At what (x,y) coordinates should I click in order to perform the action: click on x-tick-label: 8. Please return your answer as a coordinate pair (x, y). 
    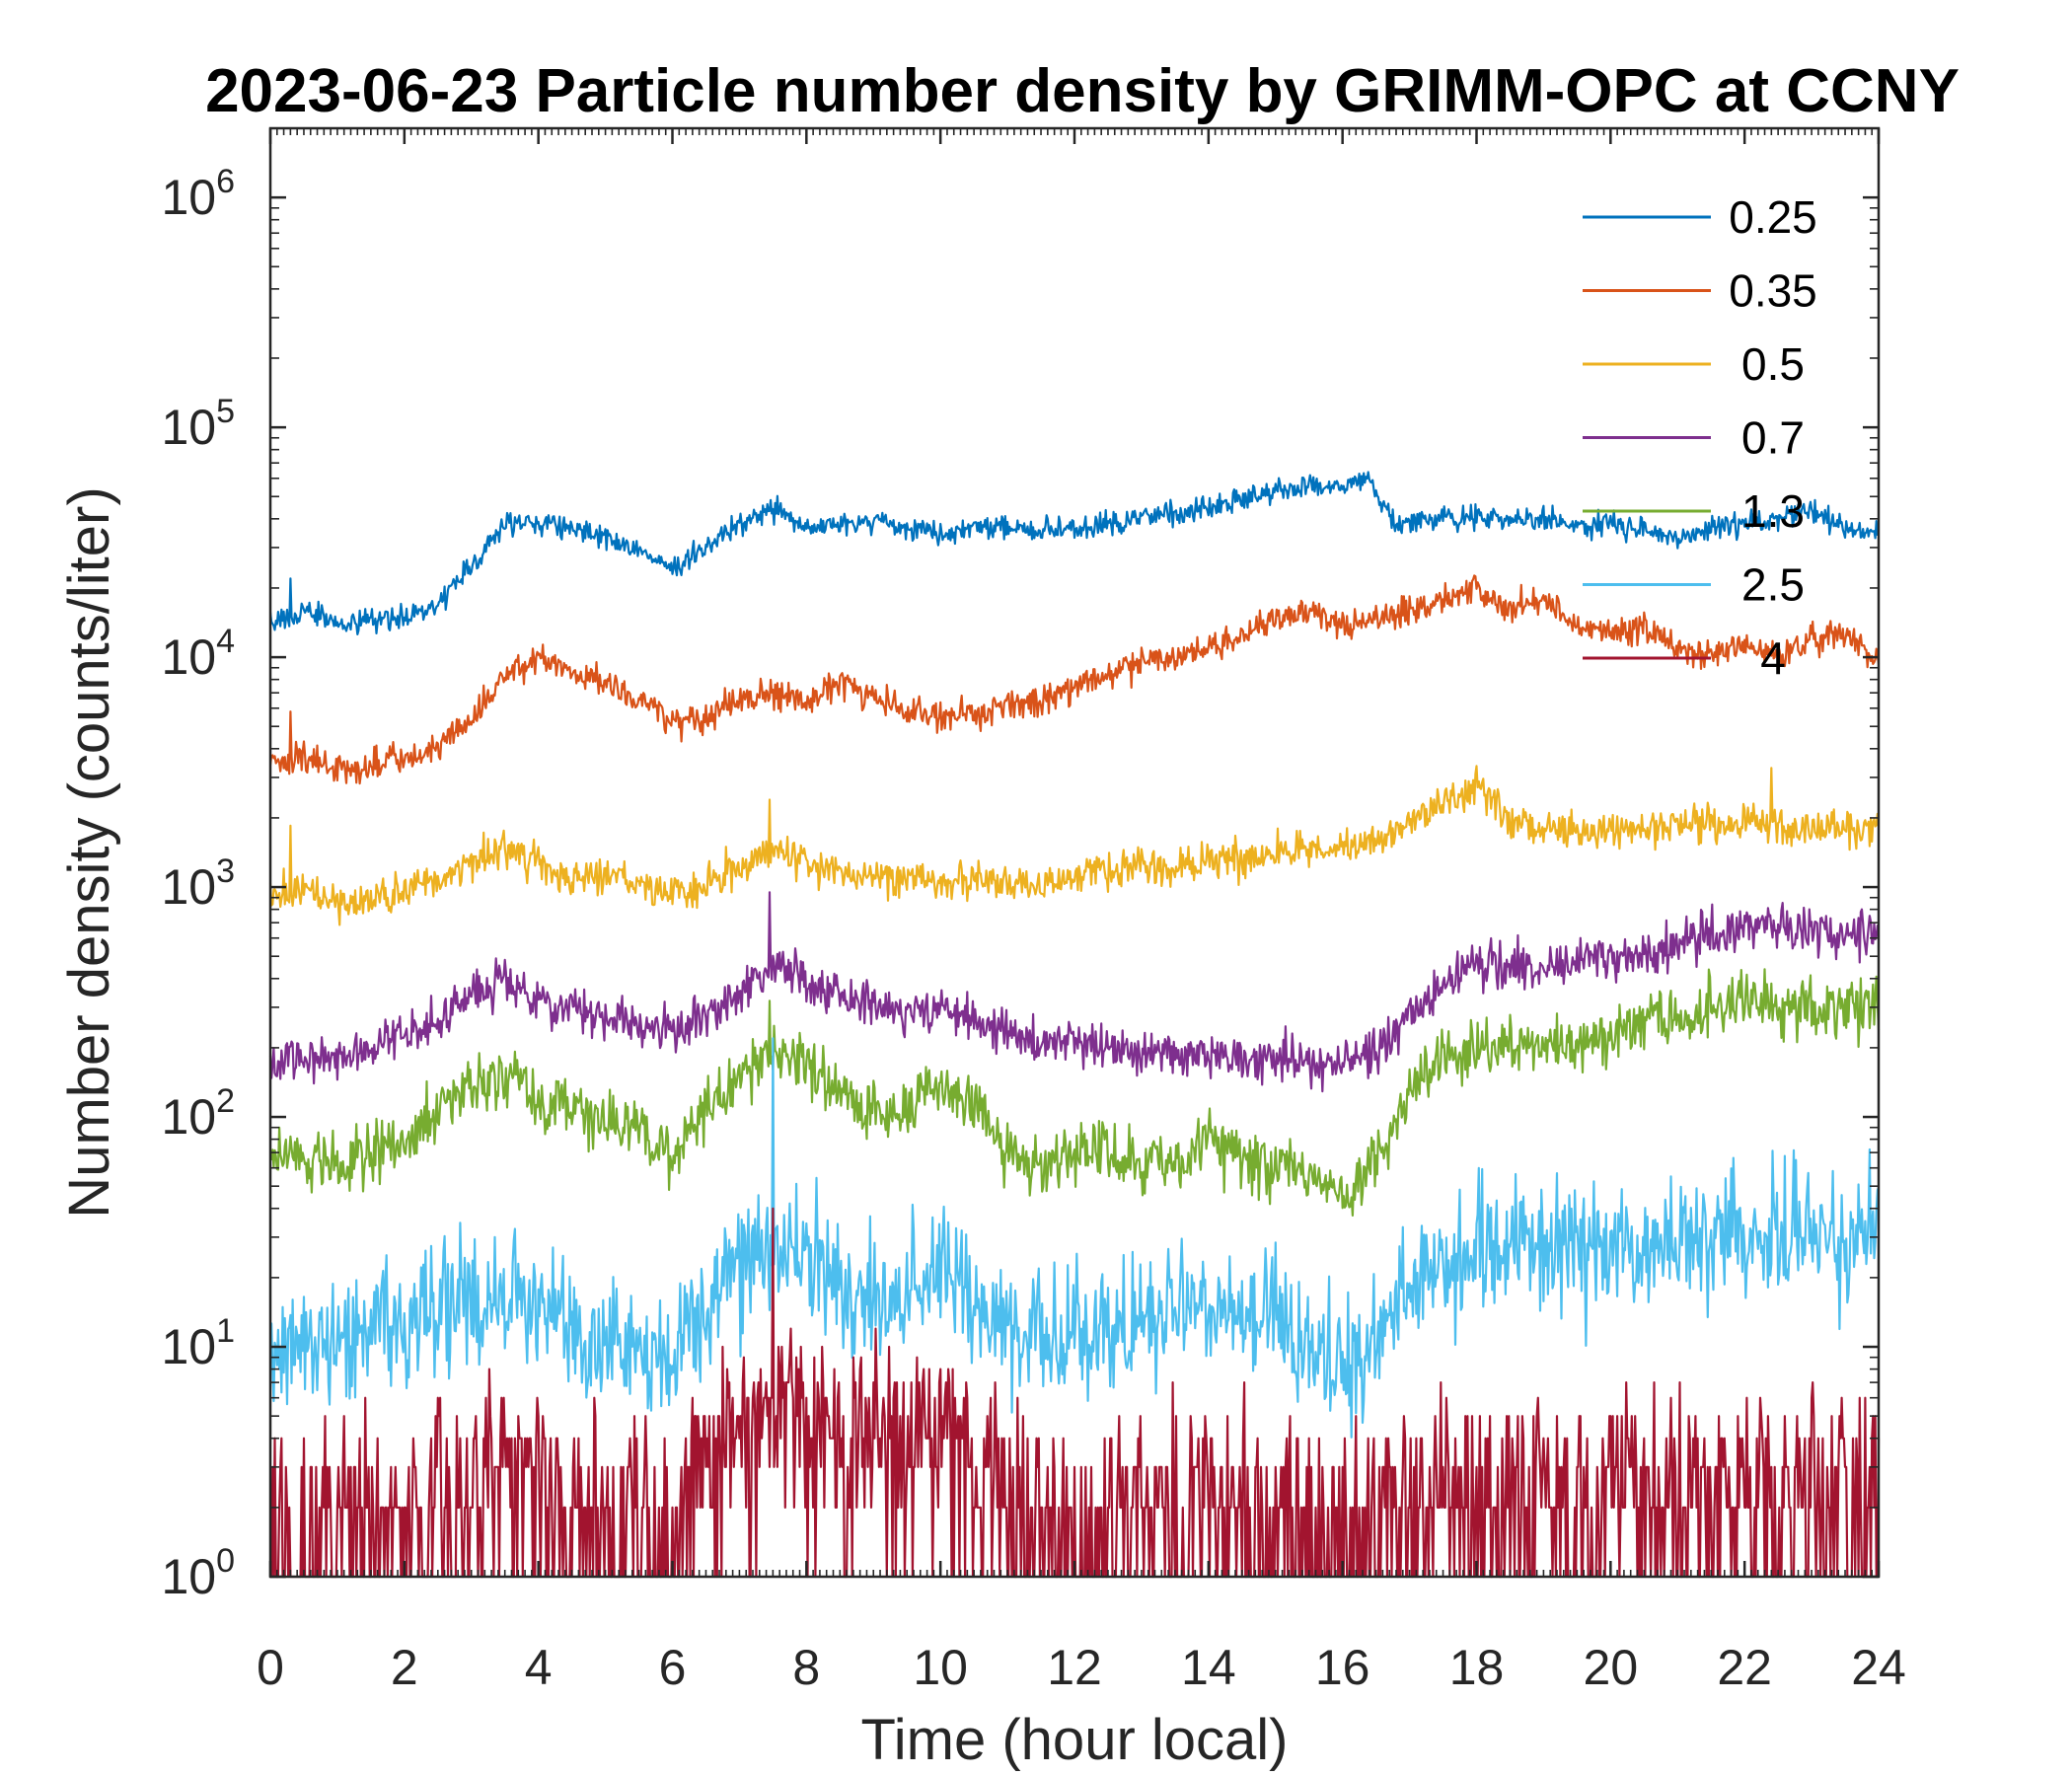
    Looking at the image, I should click on (806, 1668).